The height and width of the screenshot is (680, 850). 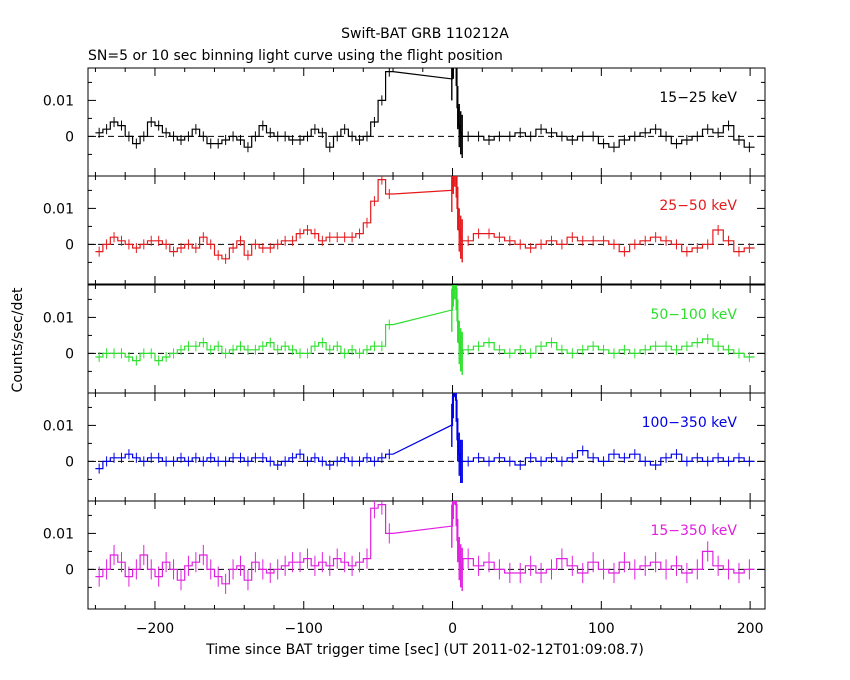 I want to click on x-tick-labels: −200 −100 0 100 200, so click(x=450, y=629).